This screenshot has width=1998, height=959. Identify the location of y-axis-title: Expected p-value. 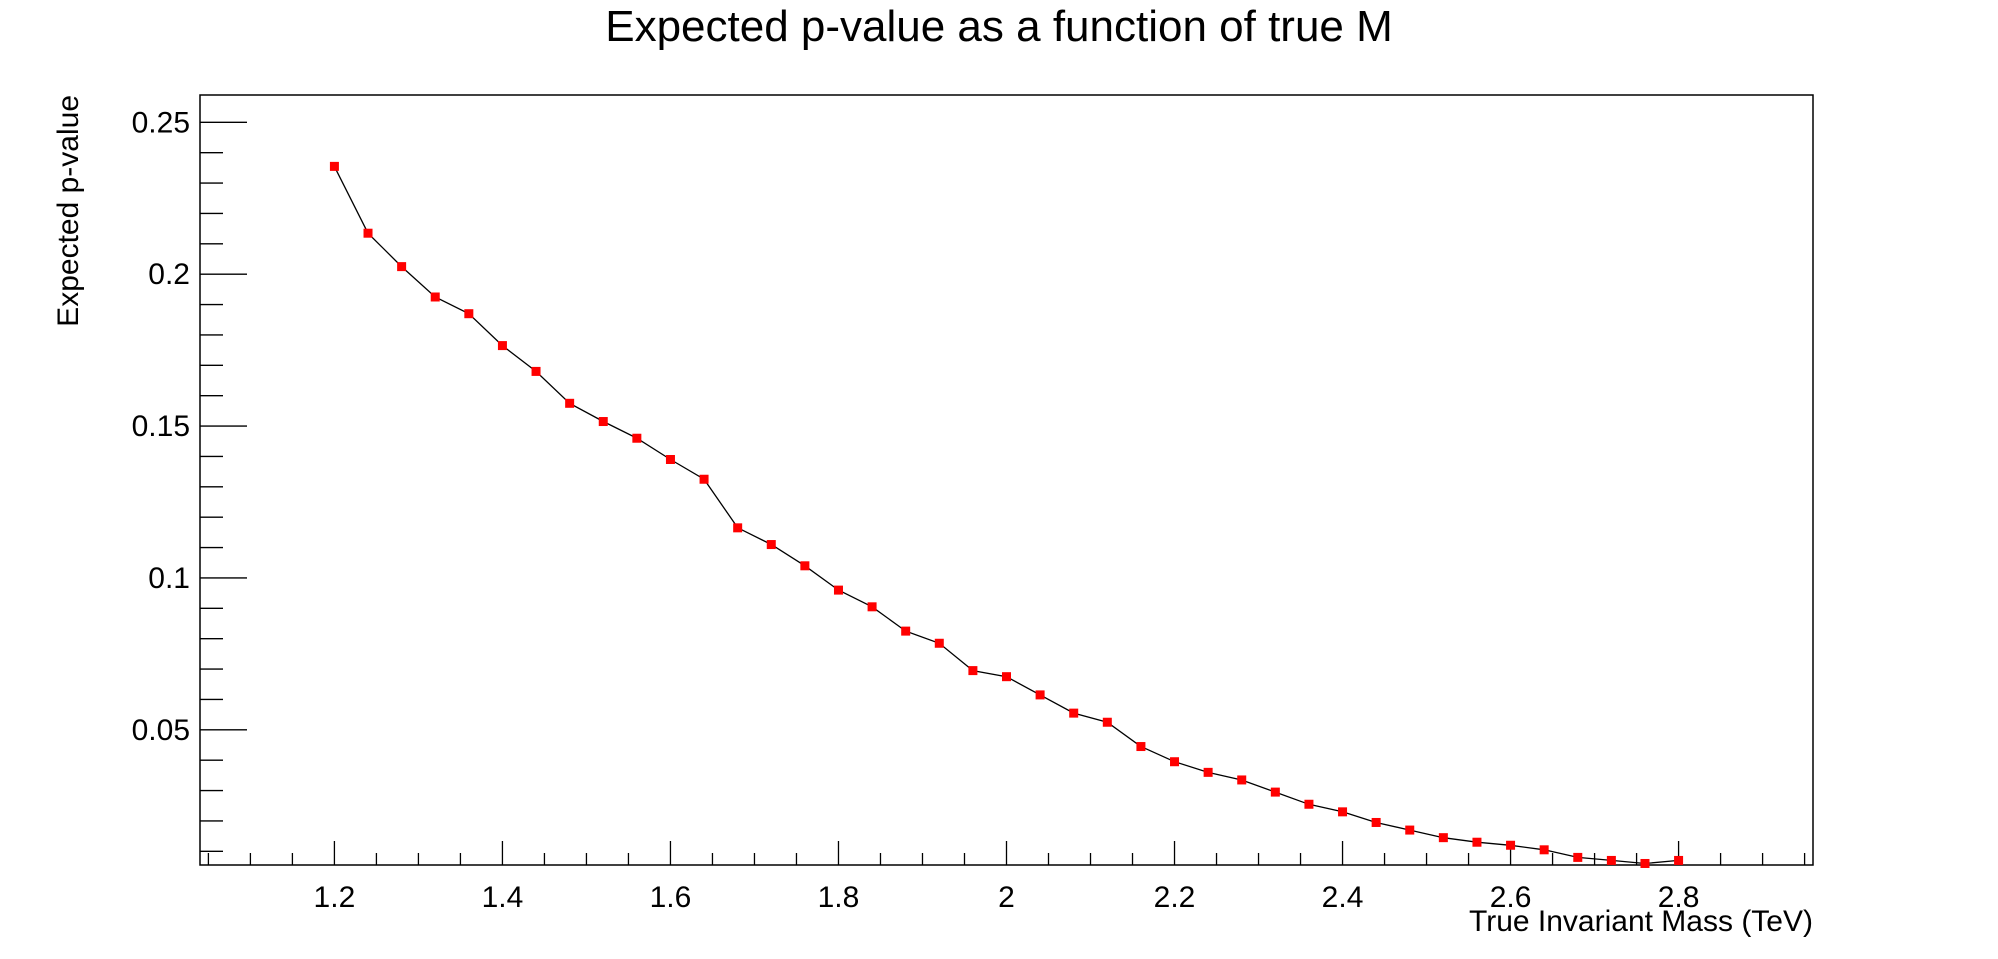
(68, 211).